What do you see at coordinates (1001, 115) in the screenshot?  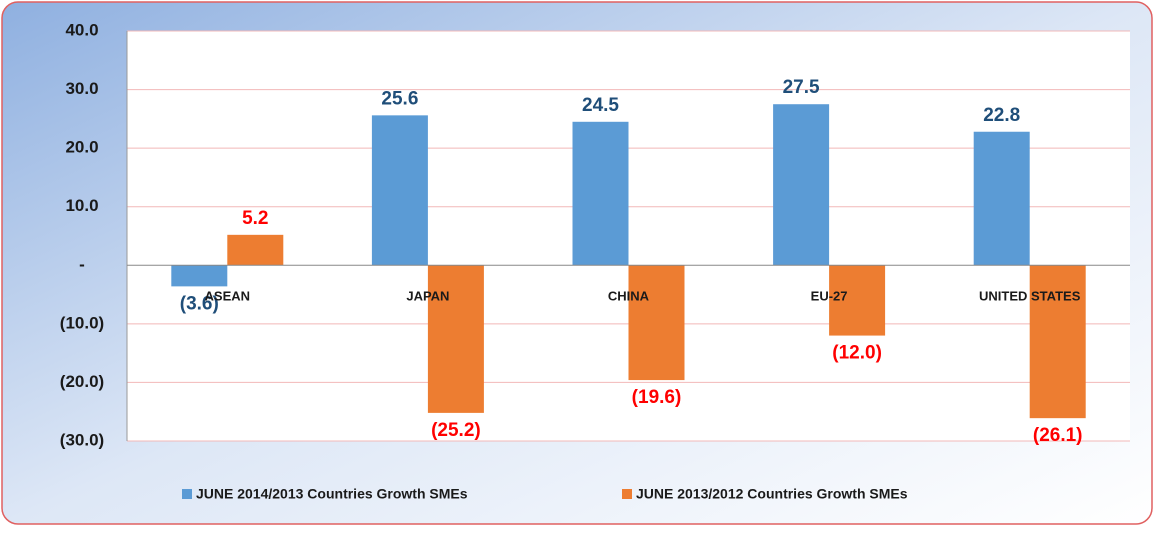 I see `data-label: 22.8` at bounding box center [1001, 115].